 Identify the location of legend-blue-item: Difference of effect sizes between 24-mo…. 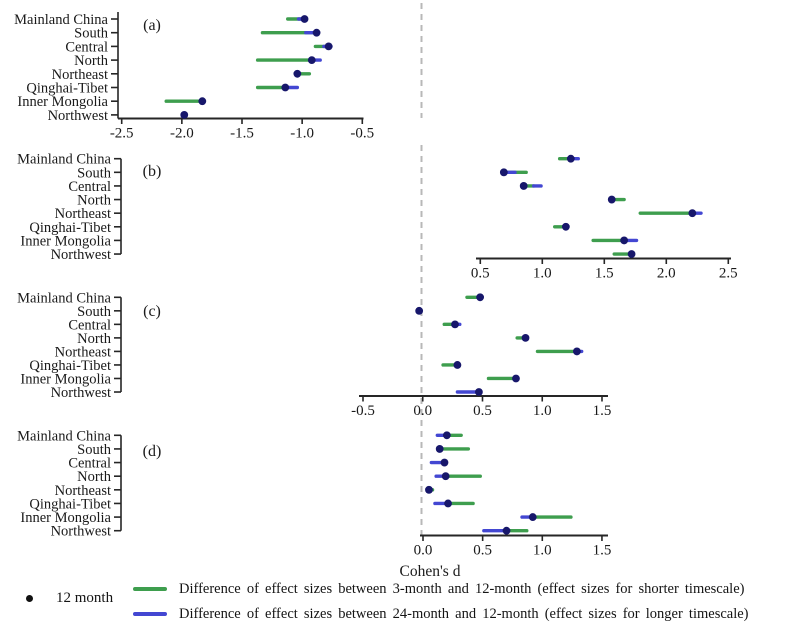
(464, 614).